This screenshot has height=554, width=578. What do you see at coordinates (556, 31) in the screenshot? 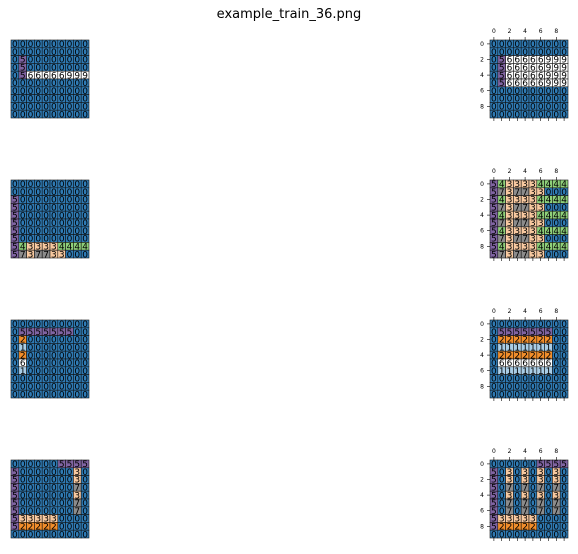
I see `x-tick-label: 8` at bounding box center [556, 31].